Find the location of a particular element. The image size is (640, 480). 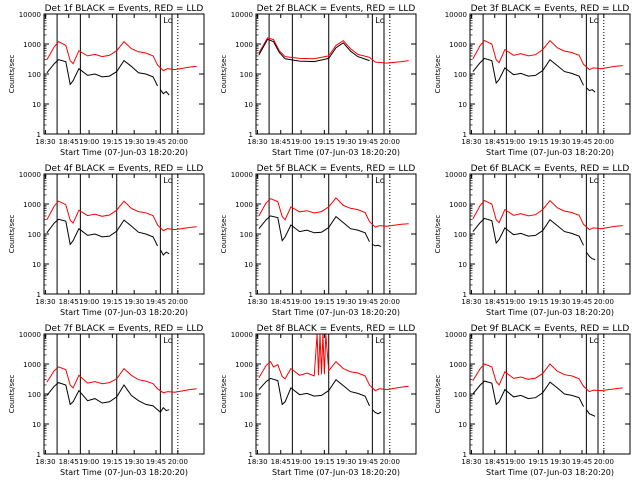

chart-title: Det 1f BLACK = Events, RED = LLD is located at coordinates (124, 9).